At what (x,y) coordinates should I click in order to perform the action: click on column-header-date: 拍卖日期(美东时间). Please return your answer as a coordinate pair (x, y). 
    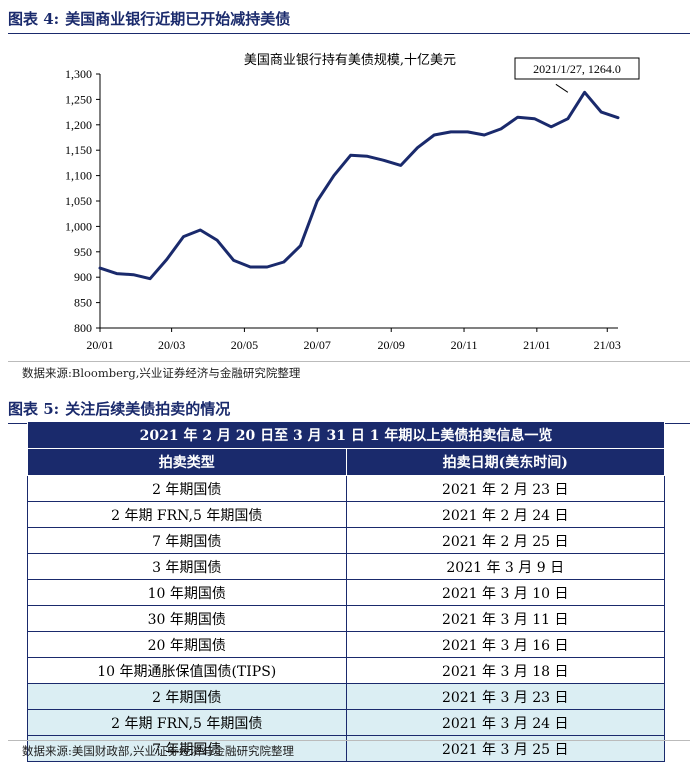
    Looking at the image, I should click on (505, 462).